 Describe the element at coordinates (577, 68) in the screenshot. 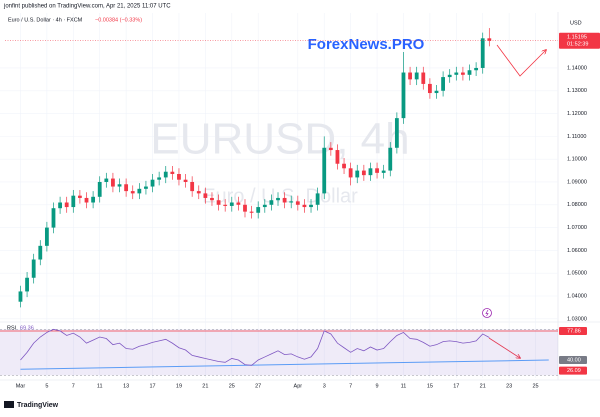

I see `y-tick-label: 1.14000` at that location.